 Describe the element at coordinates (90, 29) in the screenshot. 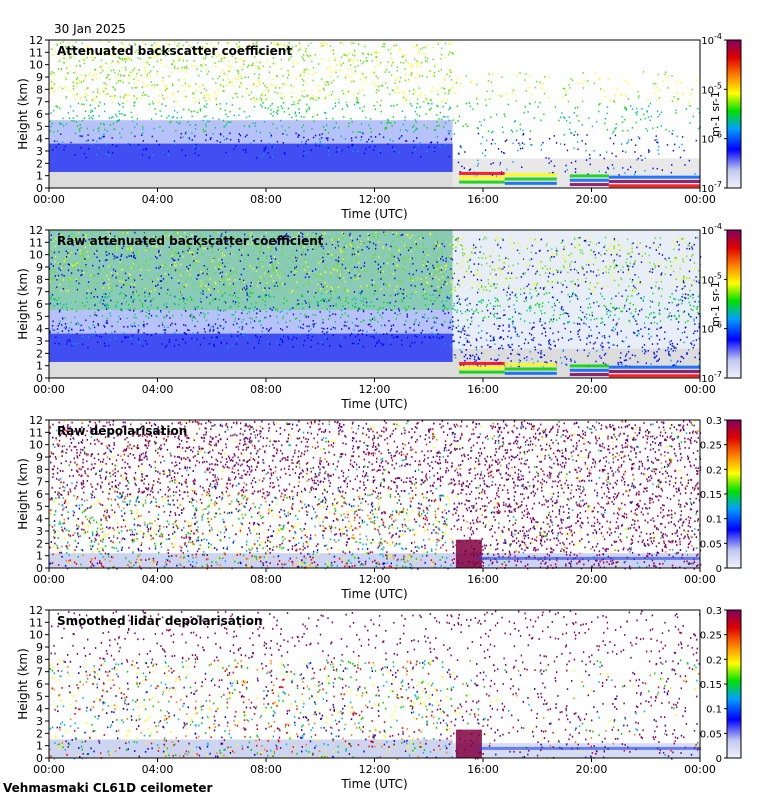

I see `figure-date: 30 Jan 2025` at that location.